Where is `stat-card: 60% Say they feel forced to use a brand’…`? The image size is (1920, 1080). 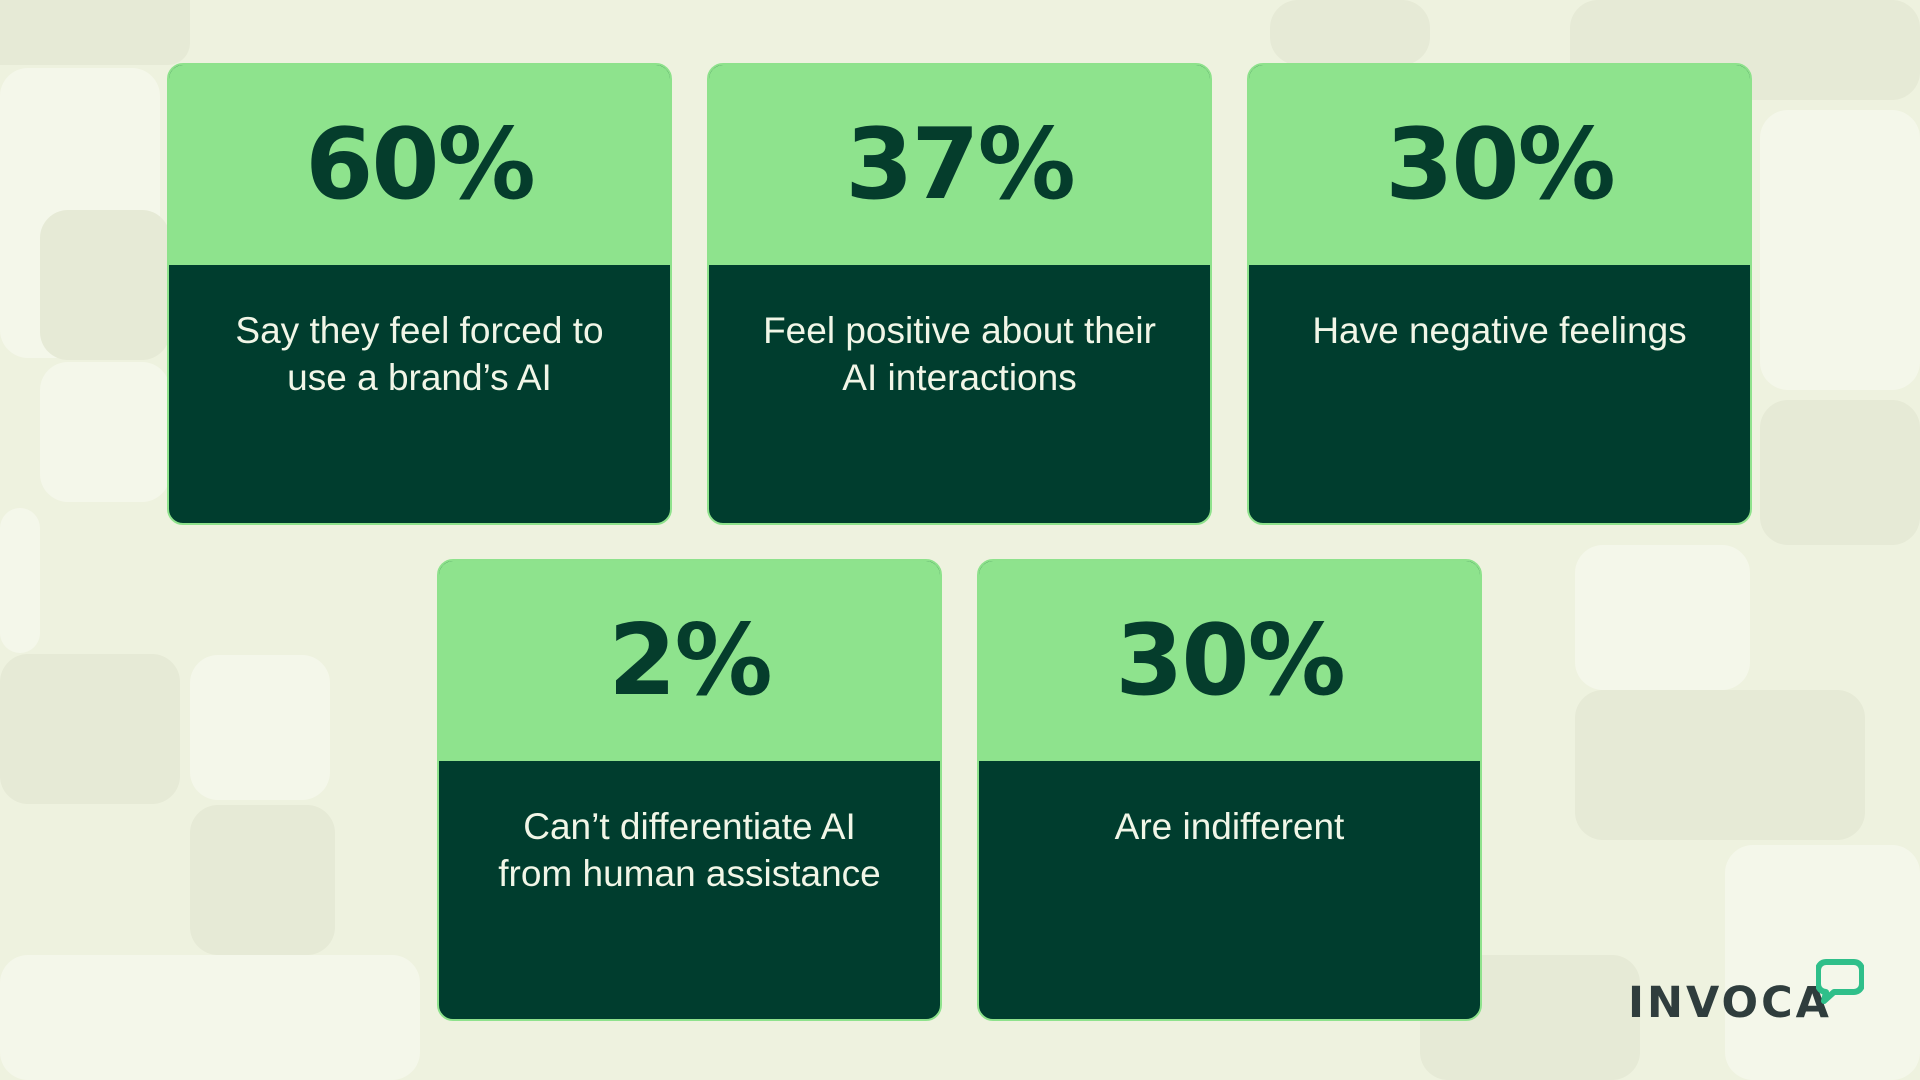
stat-card: 60% Say they feel forced to use a brand’… is located at coordinates (419, 294).